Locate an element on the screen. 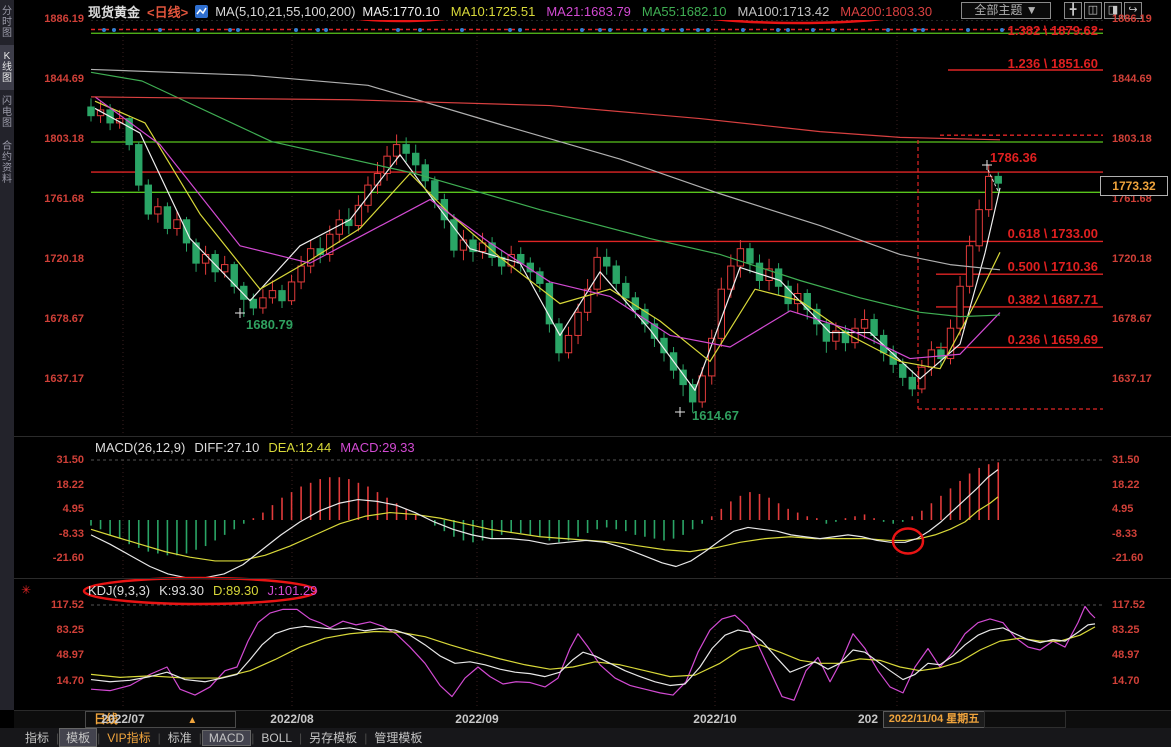 The width and height of the screenshot is (1171, 747). sidebar-item-K线图: K线图 is located at coordinates (7, 67).